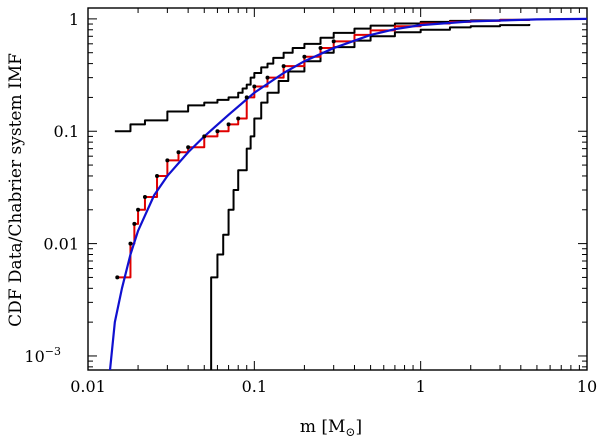 The width and height of the screenshot is (600, 440). I want to click on y-tick-label-exponent: −3, so click(53, 351).